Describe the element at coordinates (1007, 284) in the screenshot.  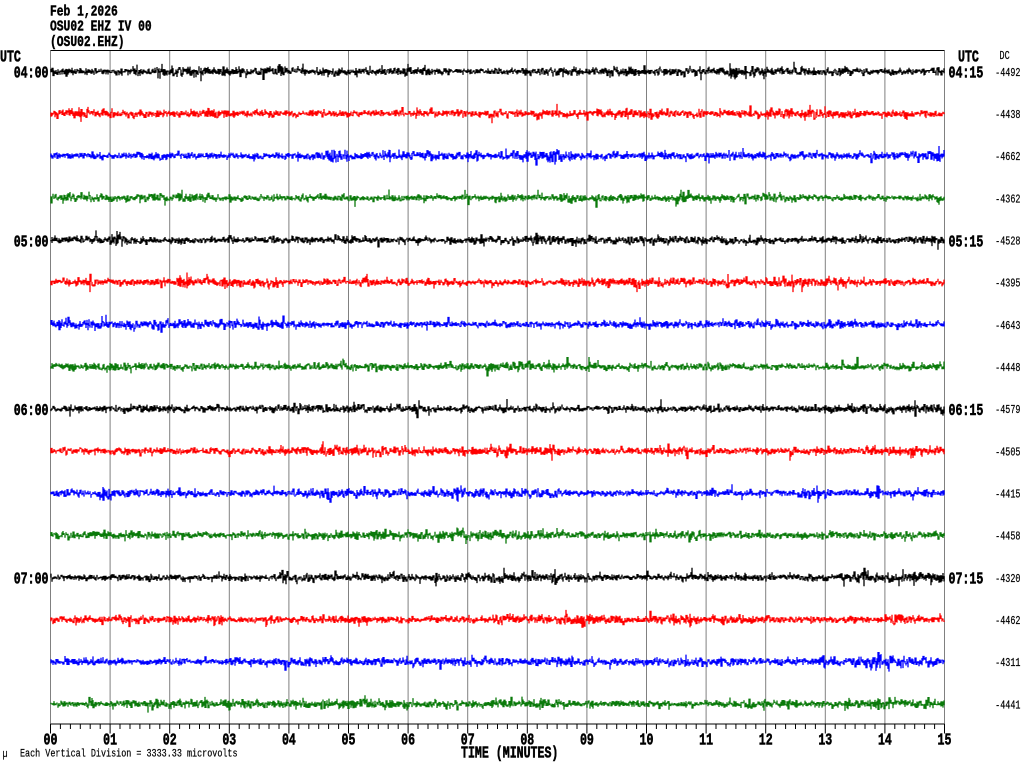
I see `svg-text: -4395` at that location.